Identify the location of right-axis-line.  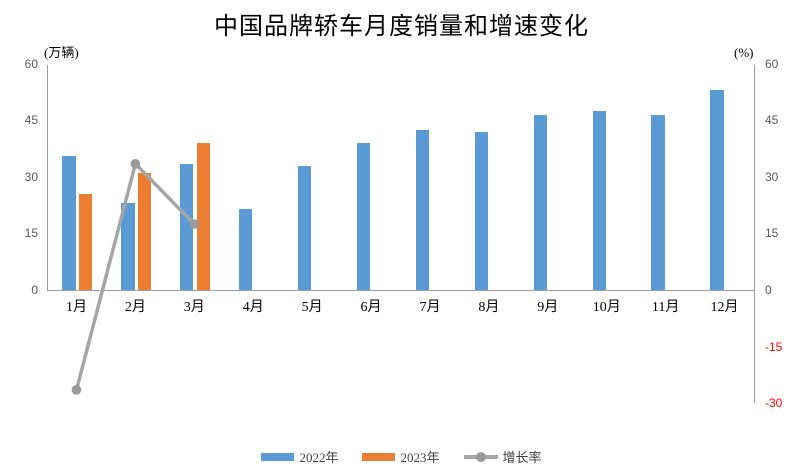
(754, 234).